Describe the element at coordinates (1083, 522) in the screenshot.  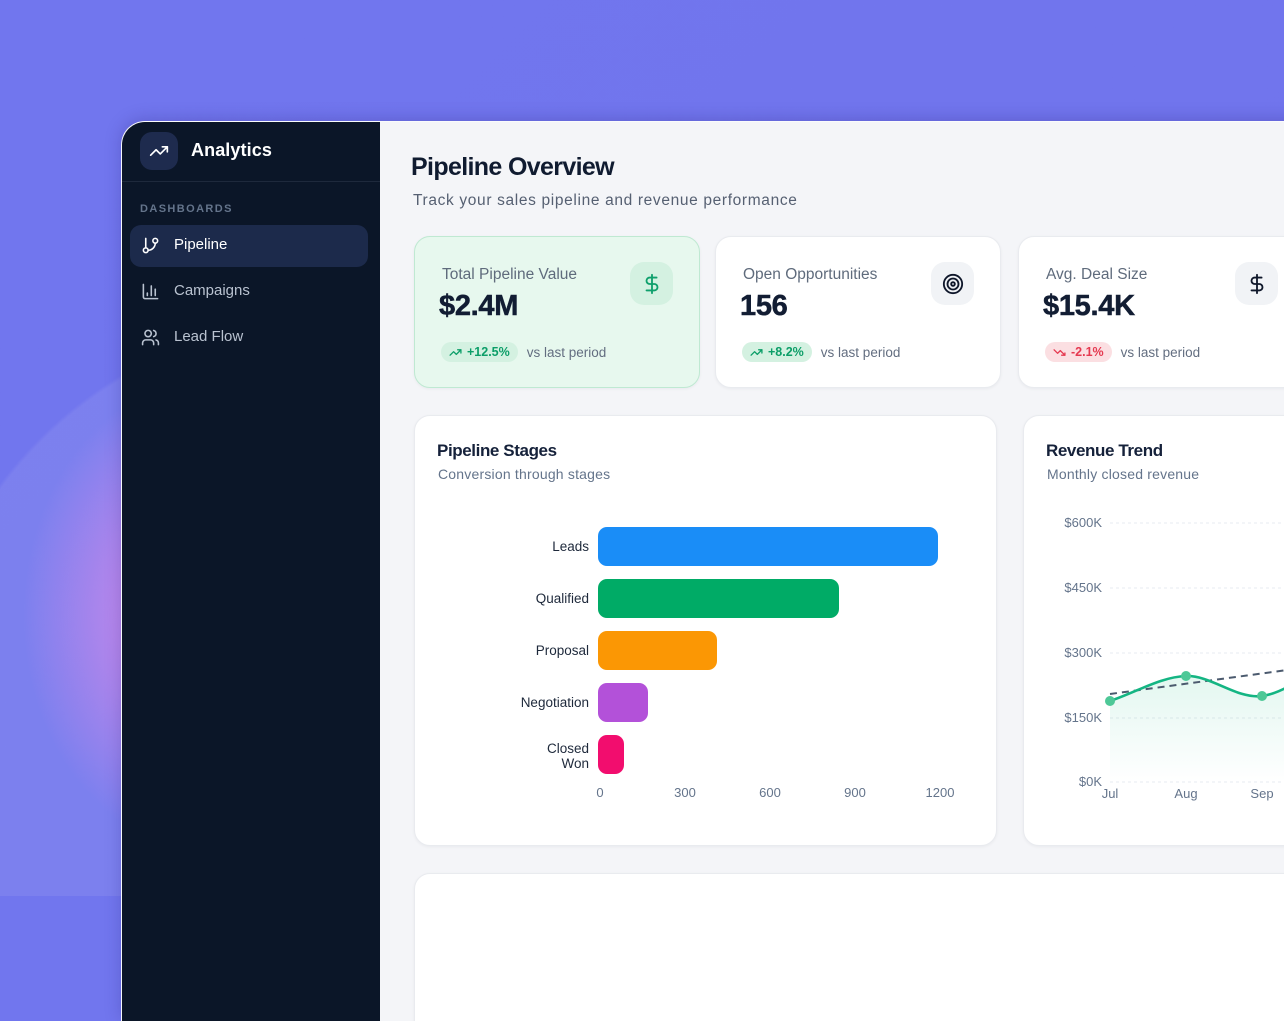
I see `svg-text: $600K` at that location.